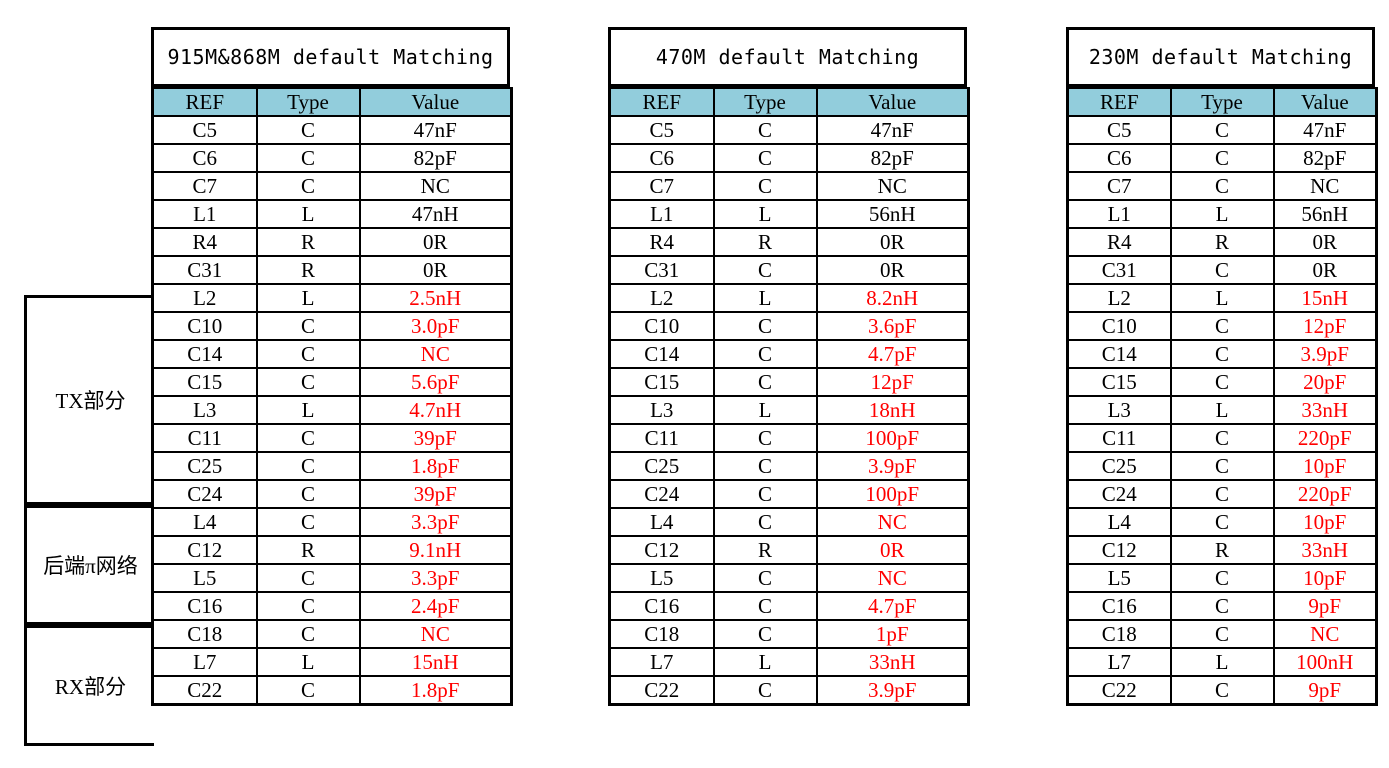  I want to click on table-row: L4 C NC, so click(789, 522).